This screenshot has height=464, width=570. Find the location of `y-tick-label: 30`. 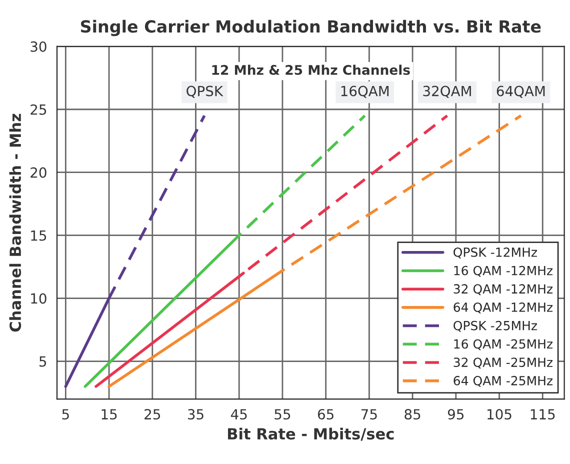

y-tick-label: 30 is located at coordinates (38, 46).